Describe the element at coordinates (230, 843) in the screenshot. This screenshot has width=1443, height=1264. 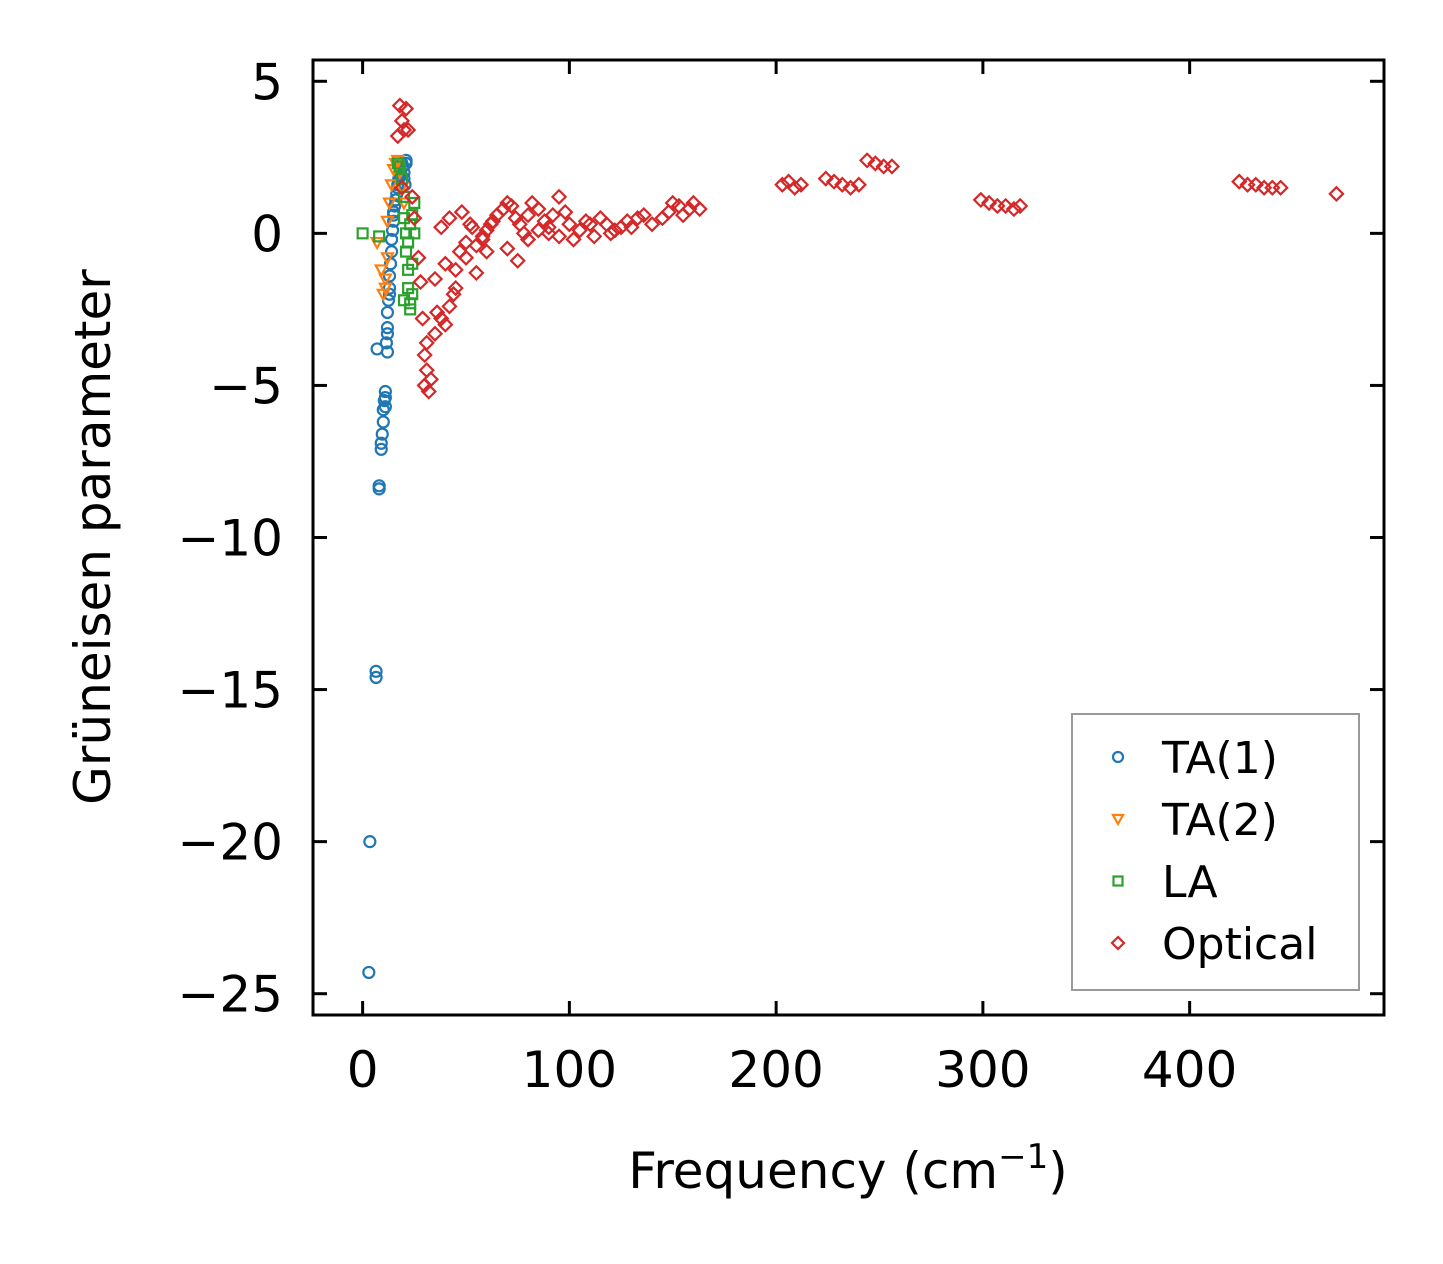
I see `y-tick-label: −20` at that location.